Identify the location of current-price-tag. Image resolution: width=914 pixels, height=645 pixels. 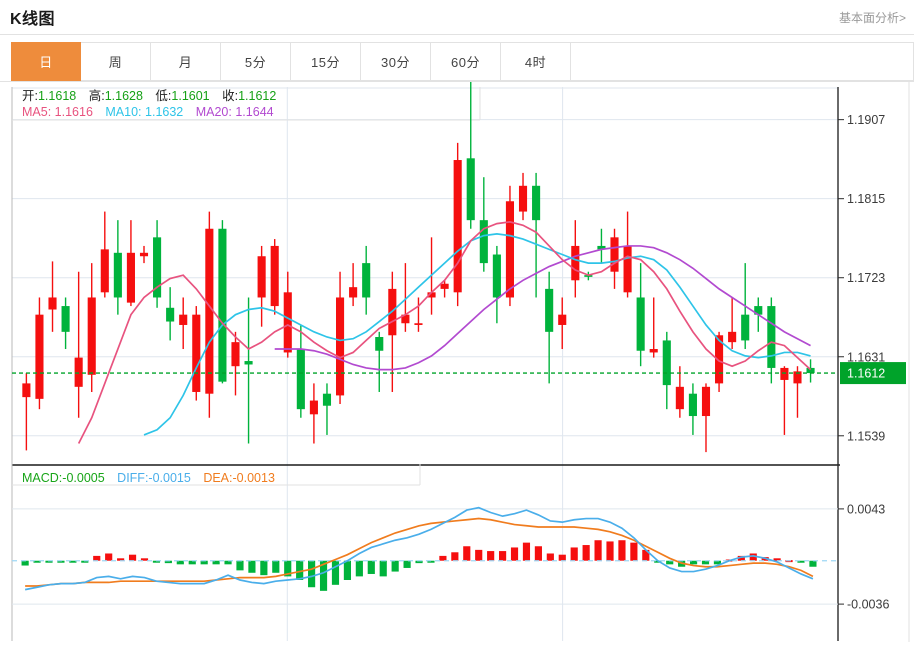
(873, 373).